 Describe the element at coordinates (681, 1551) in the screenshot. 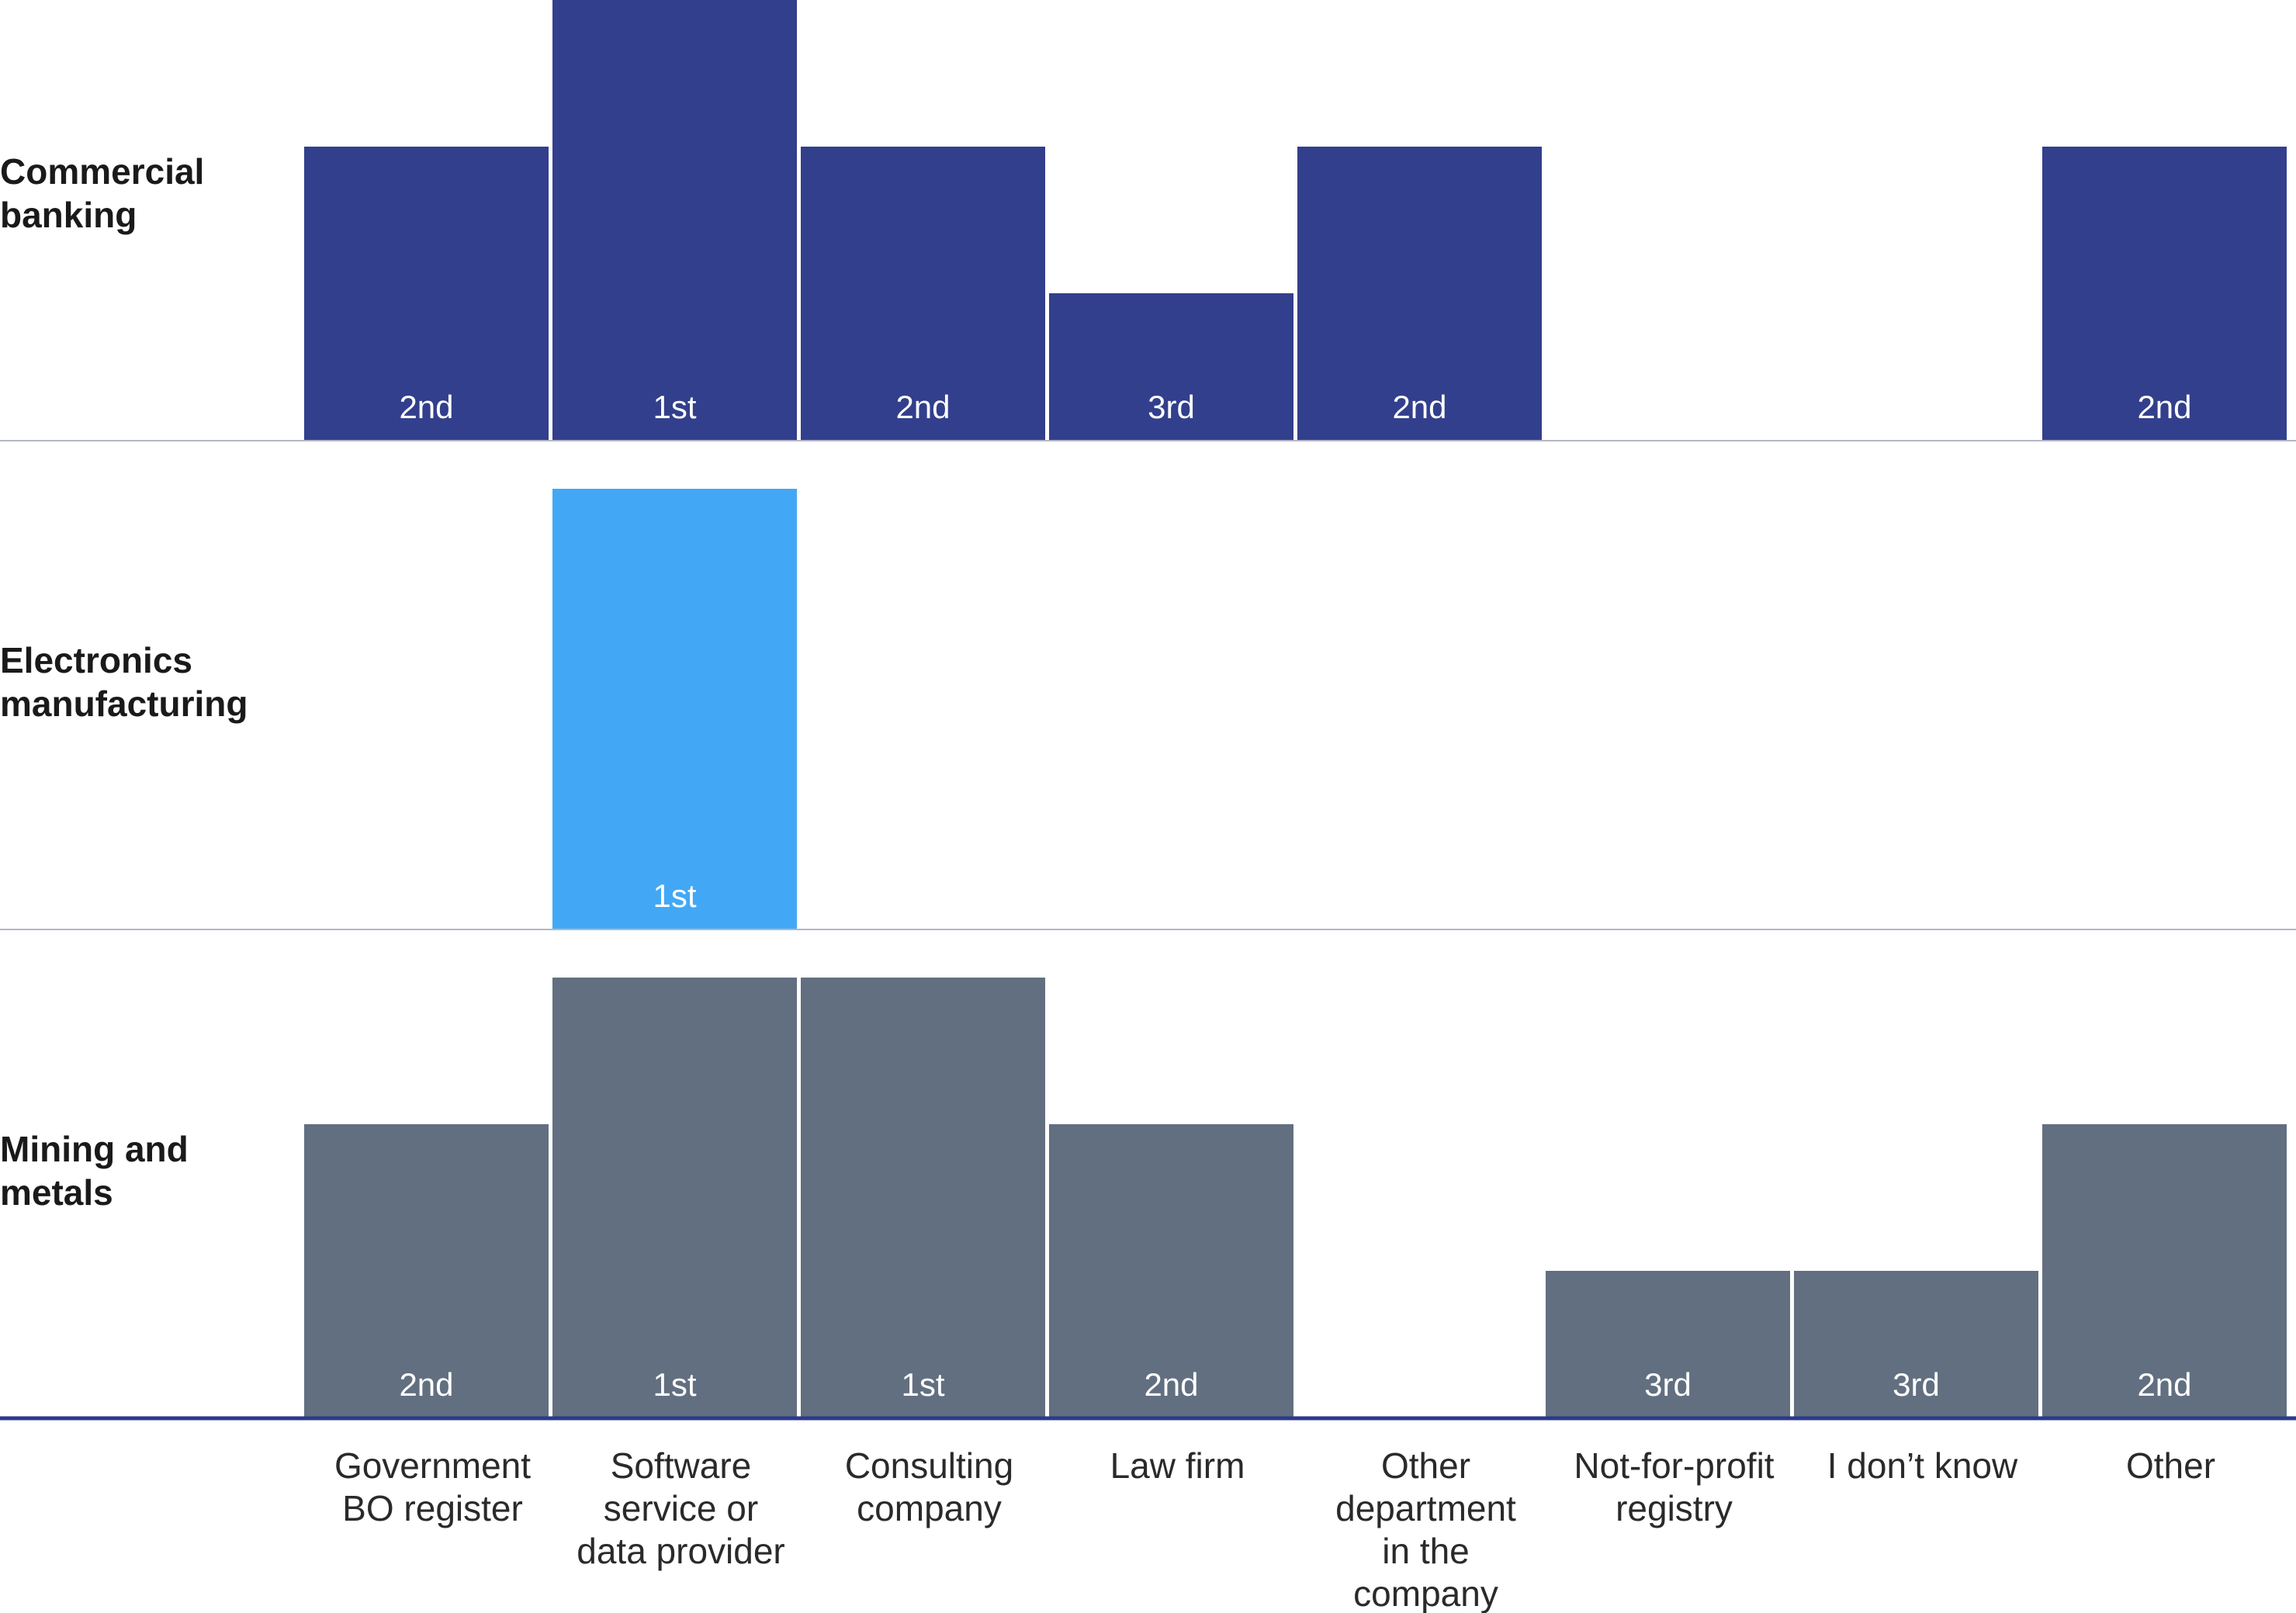

I see `category-label-line: data provider` at that location.